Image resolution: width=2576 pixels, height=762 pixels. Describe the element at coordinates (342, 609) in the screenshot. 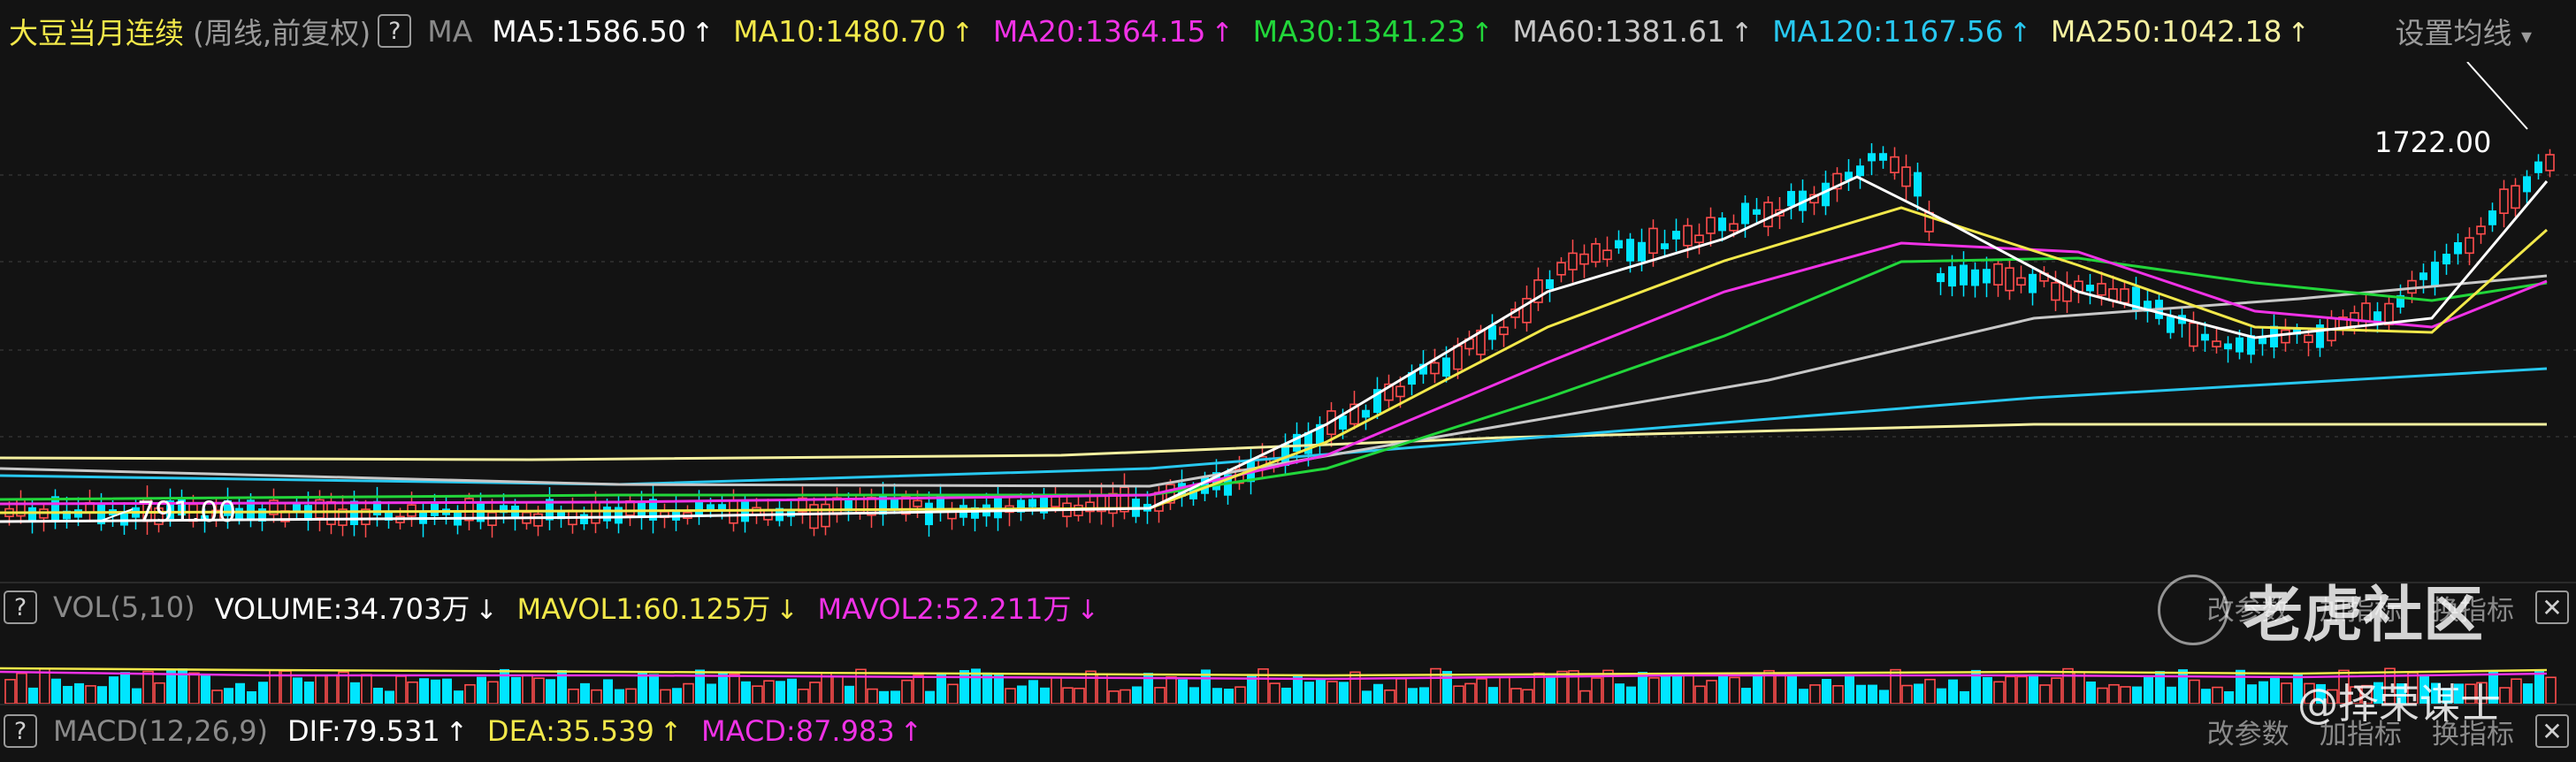

I see `volume-label: VOLUME:34.703万` at that location.